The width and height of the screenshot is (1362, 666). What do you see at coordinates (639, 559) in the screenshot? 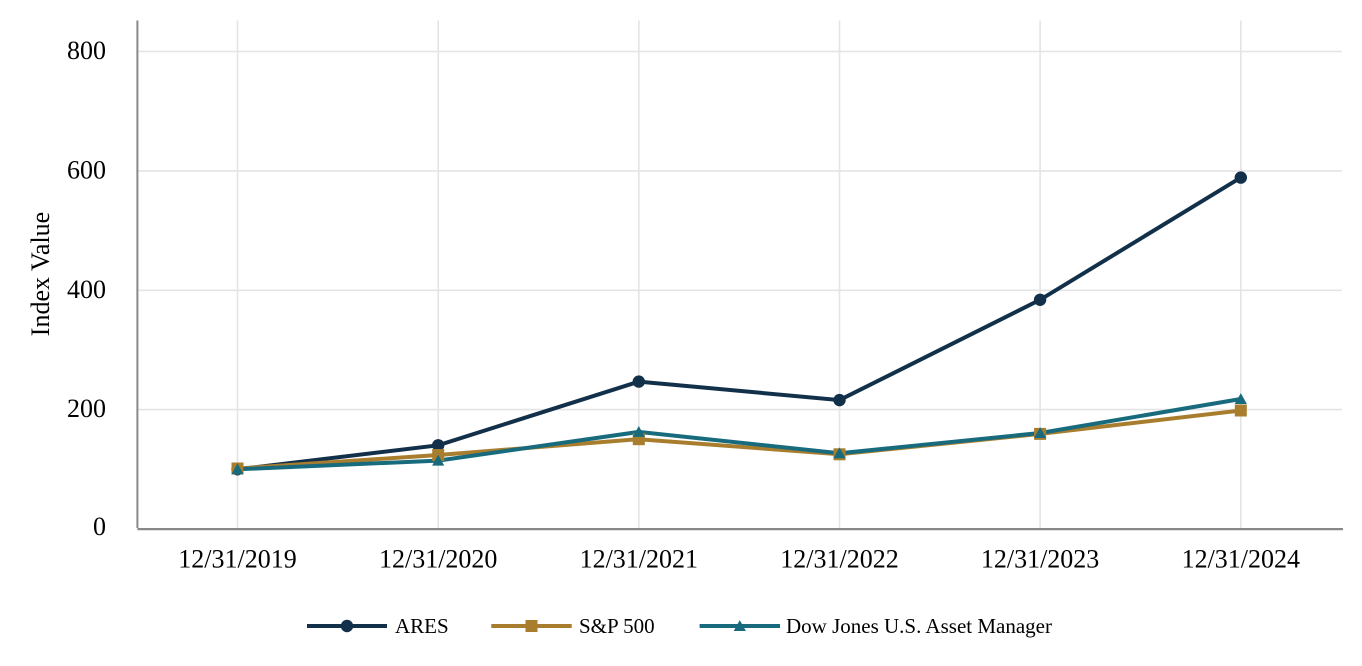
I see `svg-text: 12/31/2021` at bounding box center [639, 559].